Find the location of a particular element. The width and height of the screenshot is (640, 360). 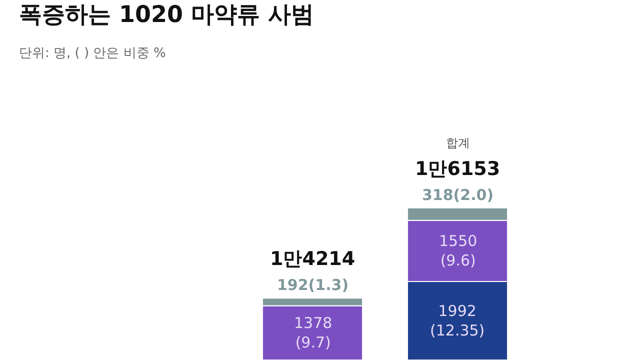

data-label: 318(2.0) is located at coordinates (458, 195).